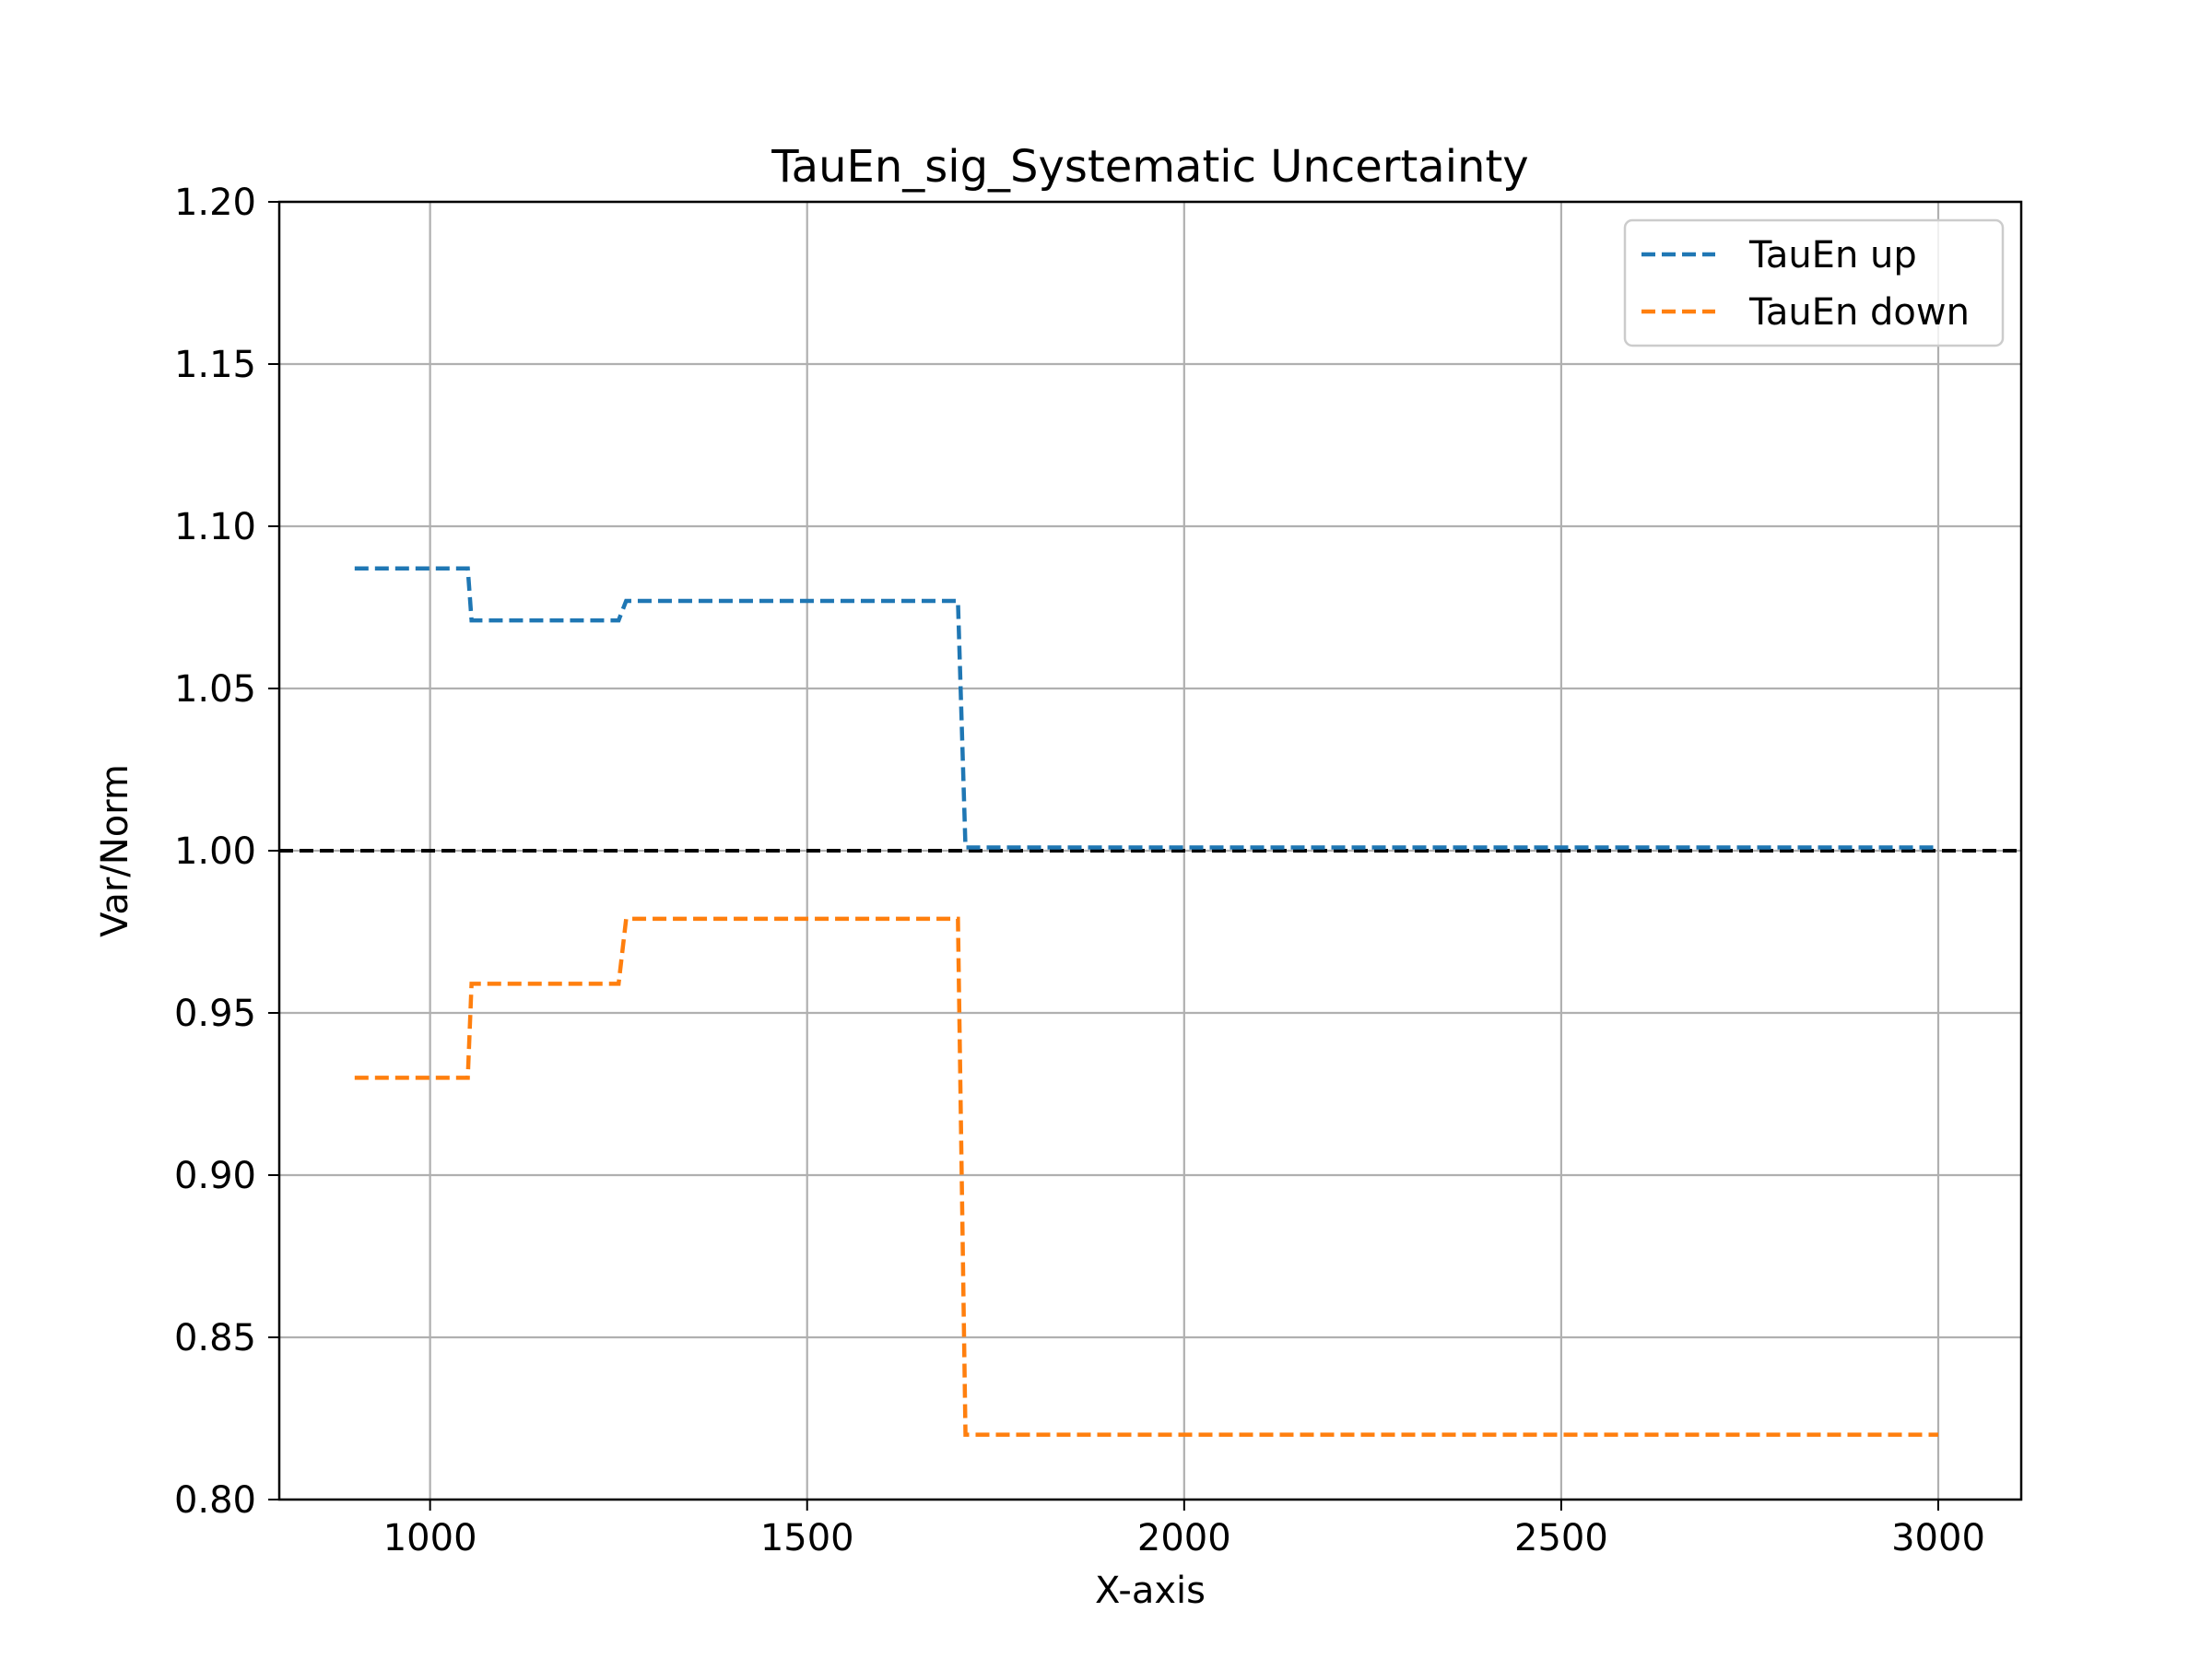 This screenshot has height=1659, width=2212. I want to click on y-tick-label: 1.10, so click(215, 527).